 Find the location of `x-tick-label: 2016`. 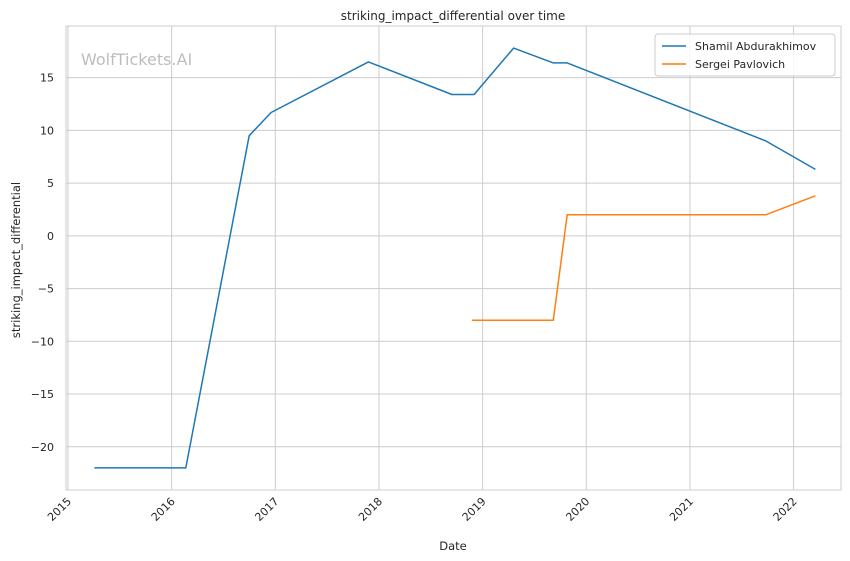

x-tick-label: 2016 is located at coordinates (163, 509).